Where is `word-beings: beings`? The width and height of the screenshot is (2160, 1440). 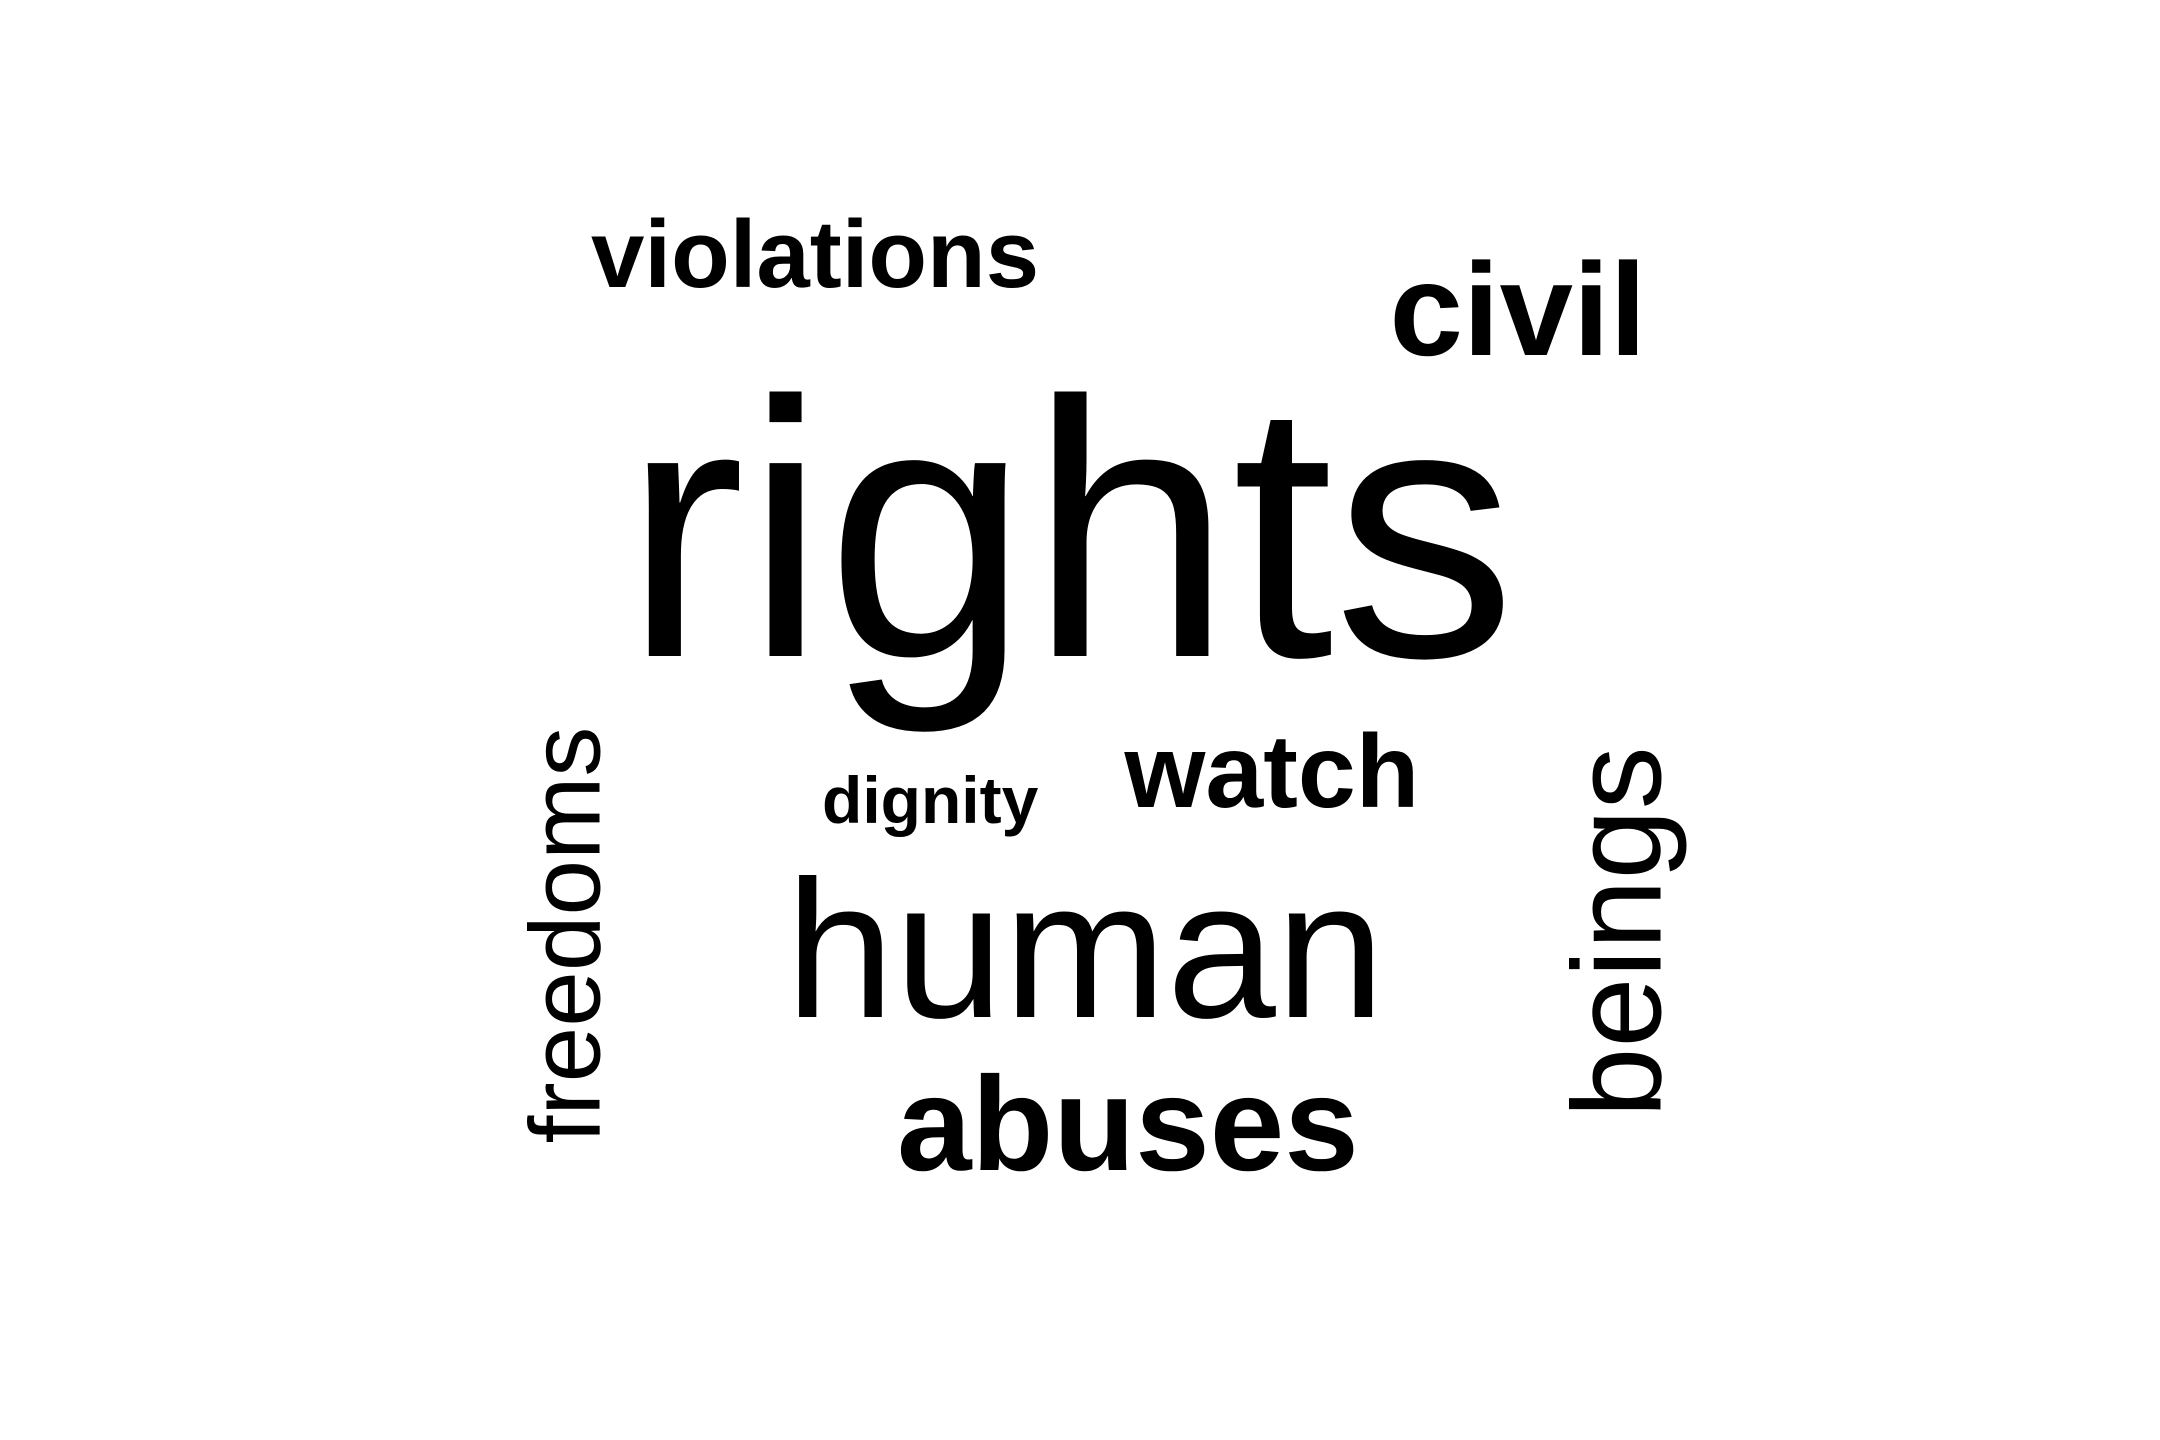
word-beings: beings is located at coordinates (1617, 932).